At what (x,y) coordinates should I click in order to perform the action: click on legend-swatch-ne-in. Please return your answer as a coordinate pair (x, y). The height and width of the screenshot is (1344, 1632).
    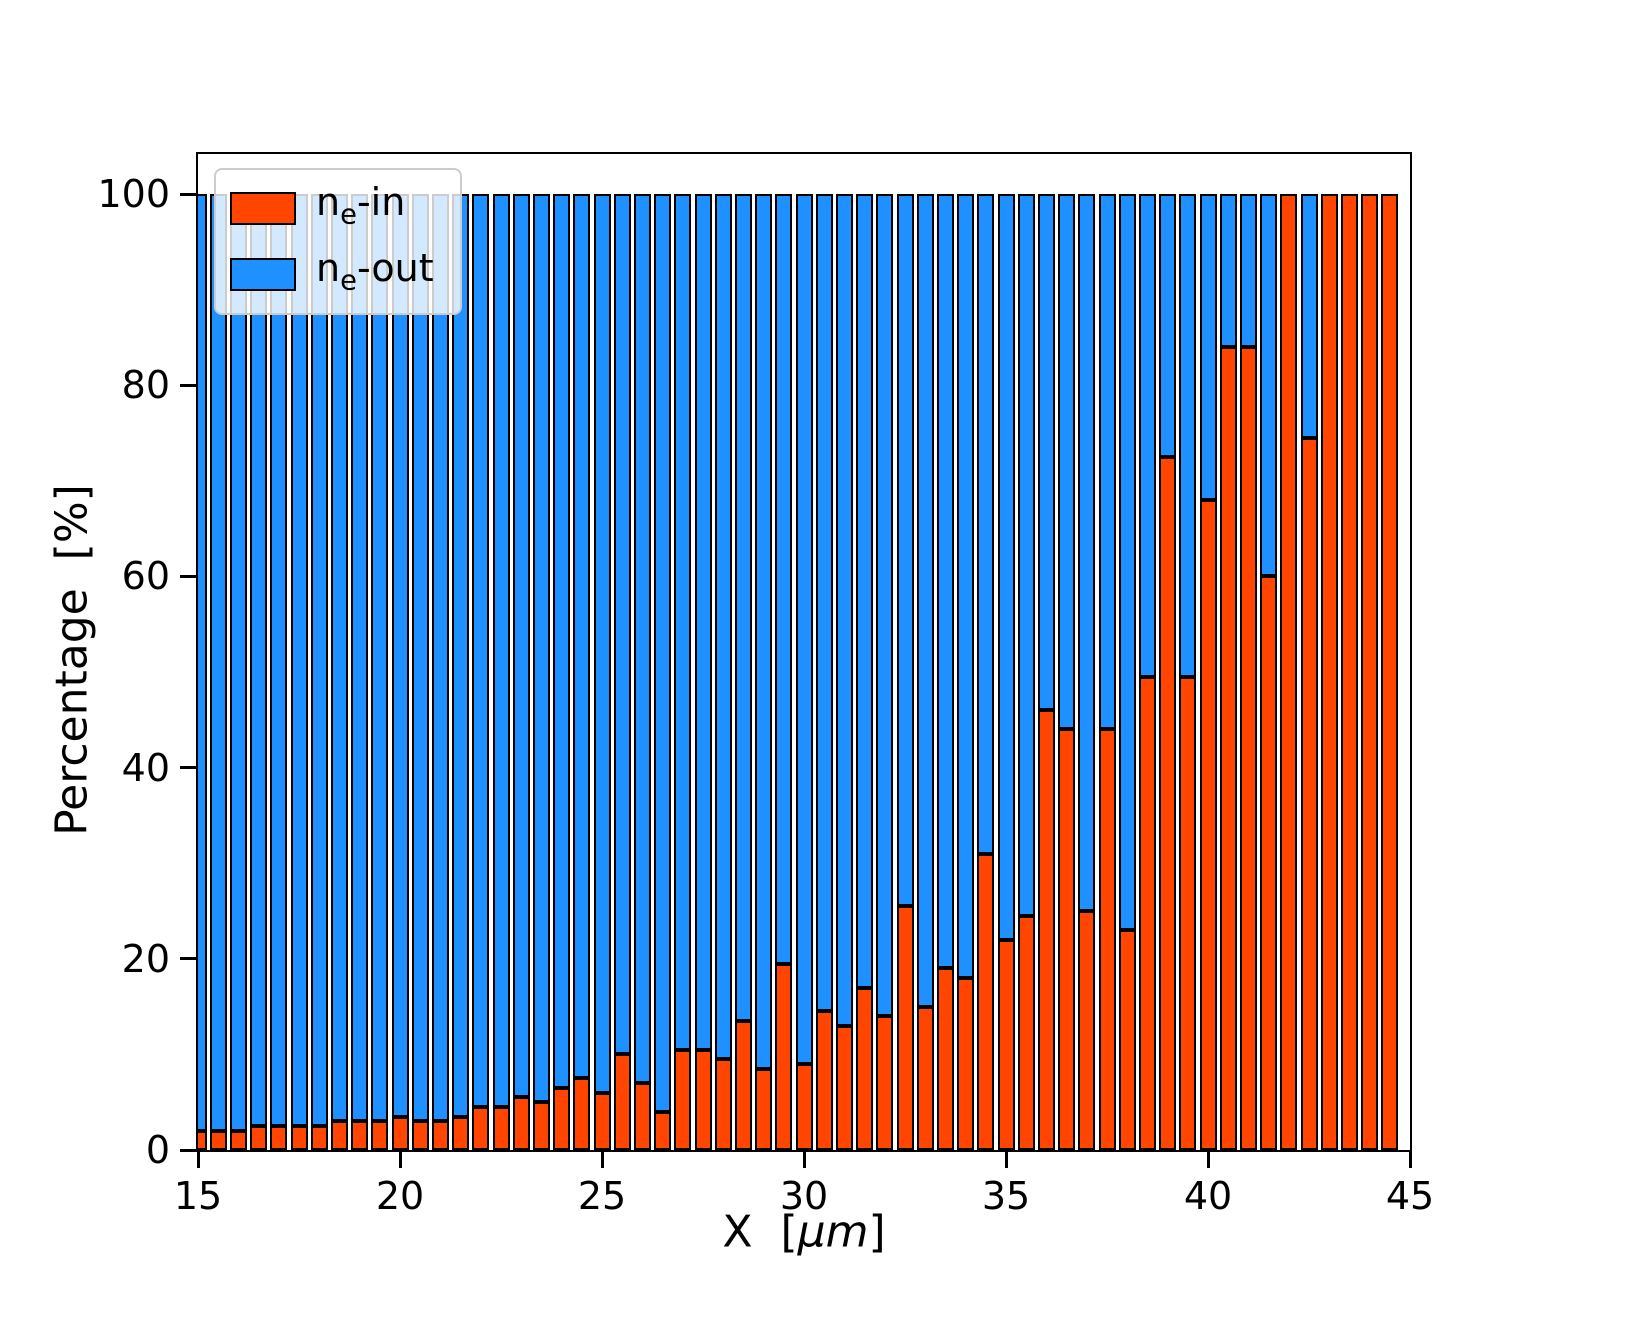
    Looking at the image, I should click on (263, 209).